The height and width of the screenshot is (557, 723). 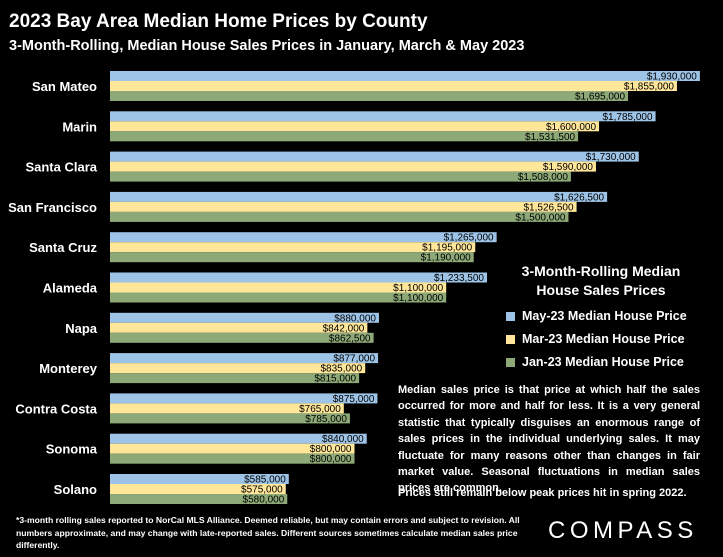 What do you see at coordinates (335, 379) in the screenshot?
I see `data-label-jan-monterey: $815,000` at bounding box center [335, 379].